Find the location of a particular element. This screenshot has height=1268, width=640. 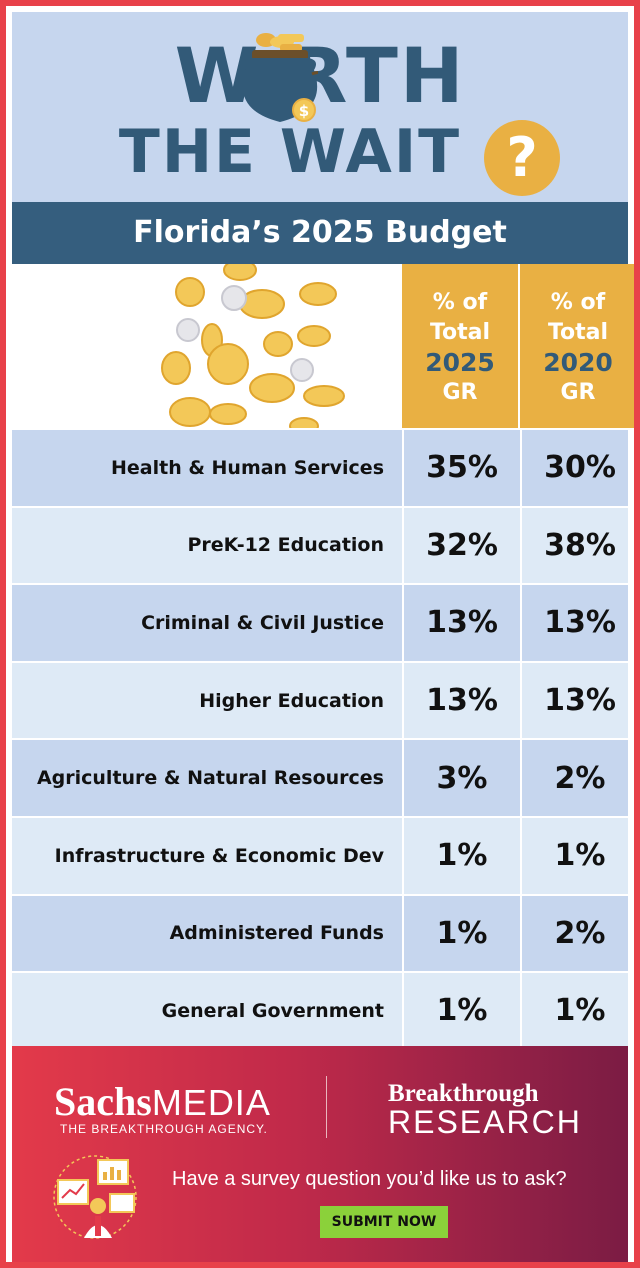

value-2025: 35% is located at coordinates (461, 468).